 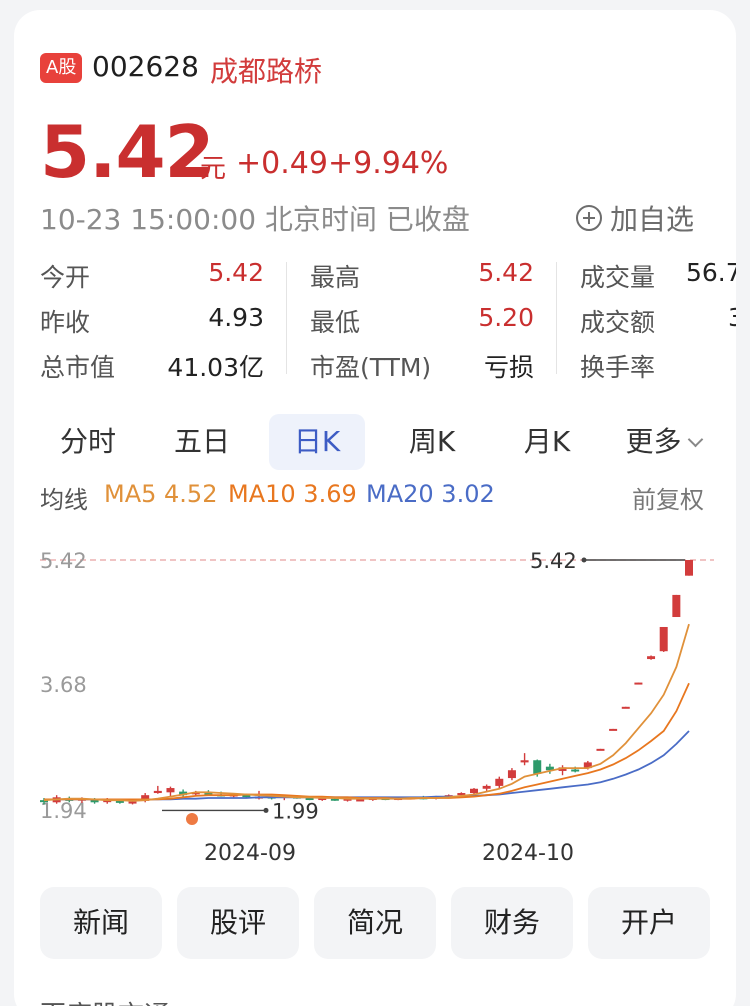 I want to click on financials-button: 财务, so click(x=512, y=923).